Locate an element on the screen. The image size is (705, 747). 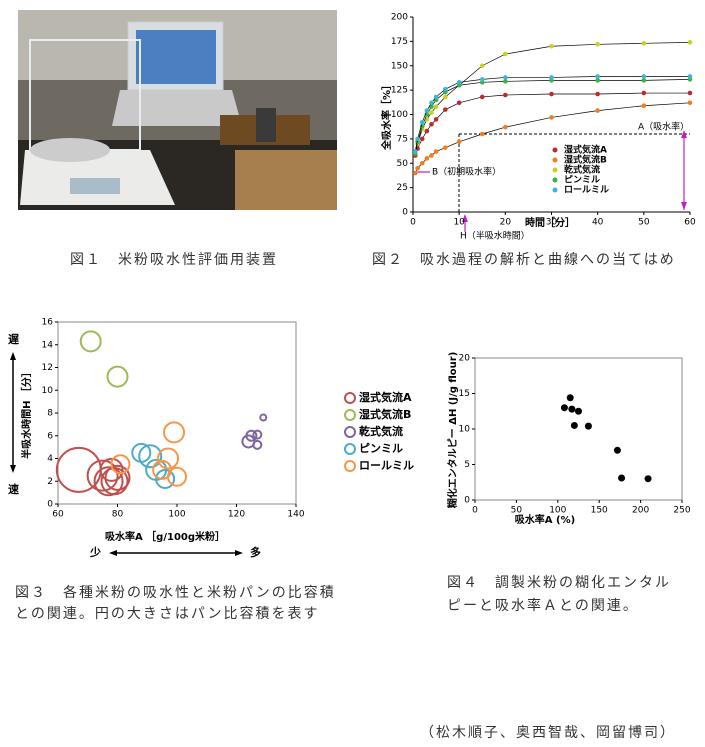
y-tick-label: 20 is located at coordinates (465, 359).